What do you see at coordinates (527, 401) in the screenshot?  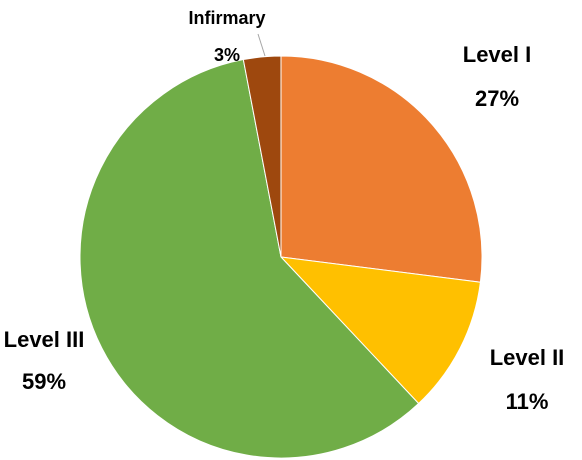 I see `value-label: 11%` at bounding box center [527, 401].